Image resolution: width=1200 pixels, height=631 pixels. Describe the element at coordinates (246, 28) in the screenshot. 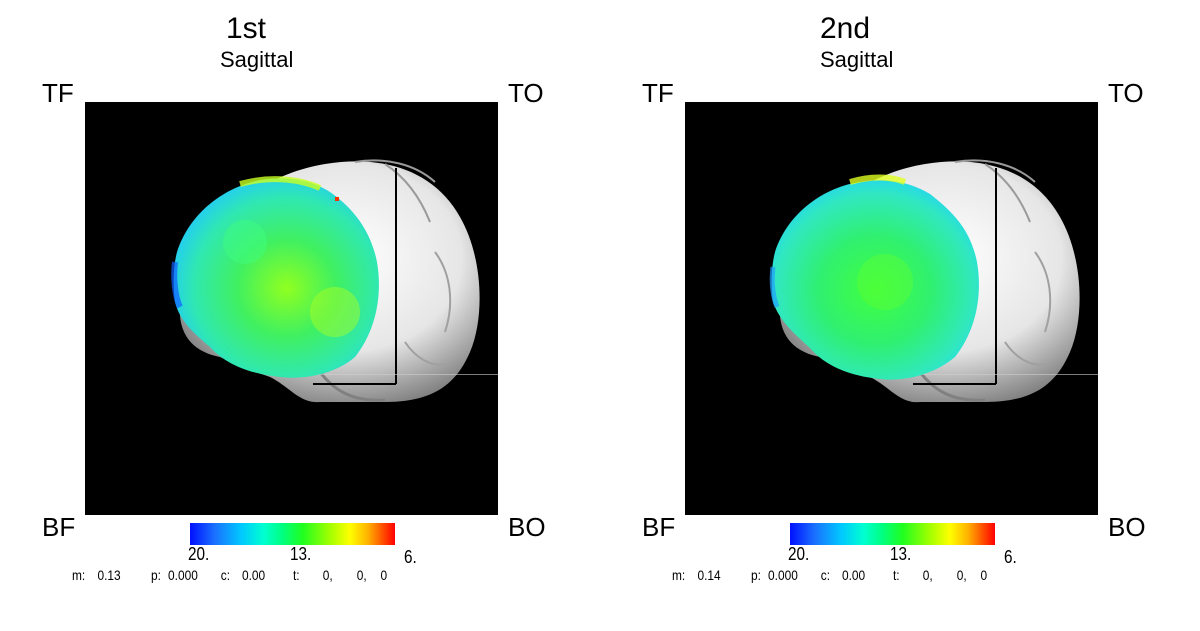

I see `panel-title: 1st` at that location.